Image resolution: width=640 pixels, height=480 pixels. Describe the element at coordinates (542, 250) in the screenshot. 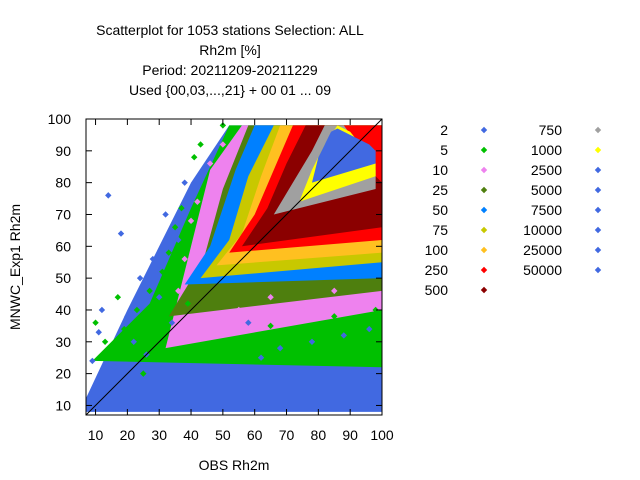

I see `legend-label-25000: 25000` at that location.